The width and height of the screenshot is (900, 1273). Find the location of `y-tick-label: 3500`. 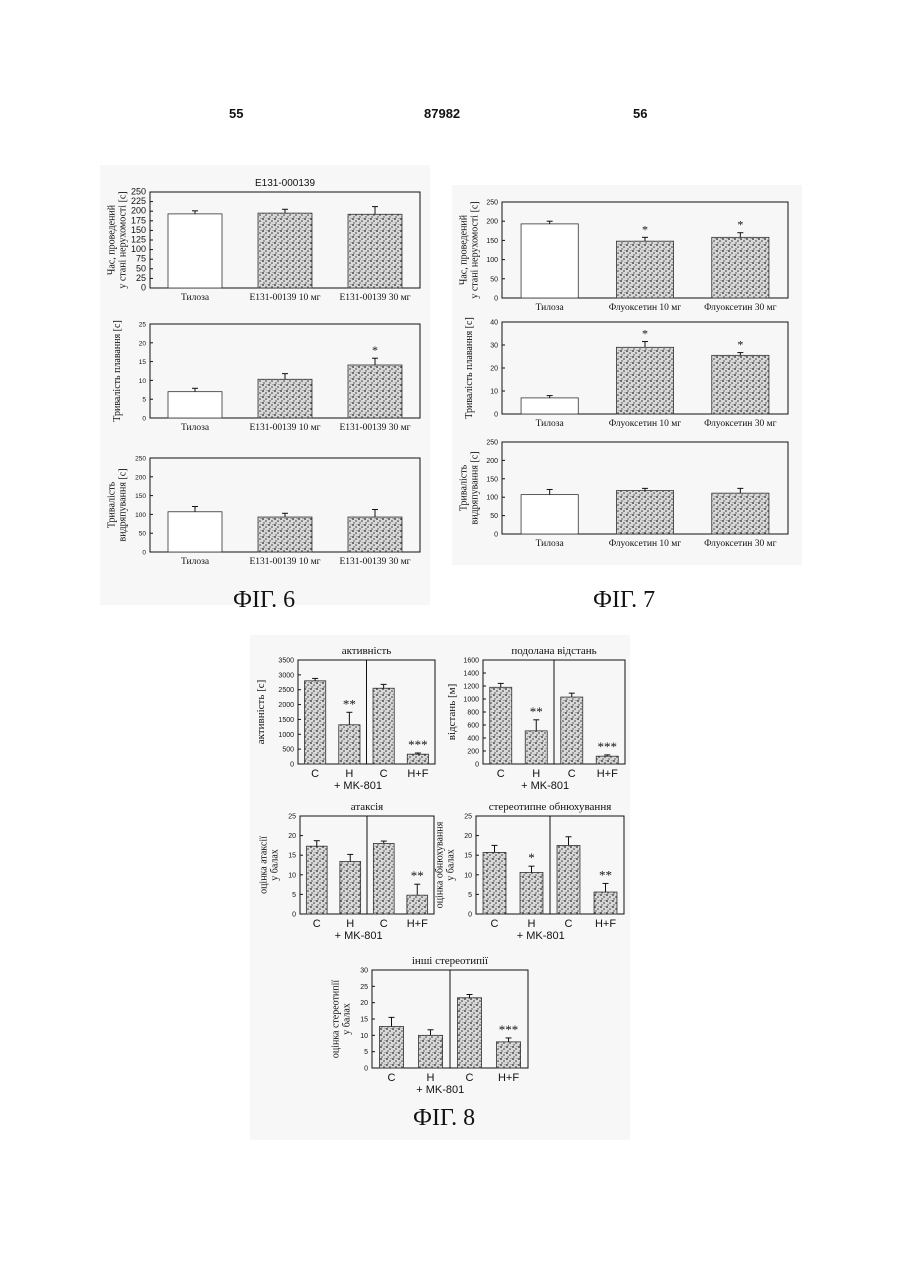

y-tick-label: 3500 is located at coordinates (286, 661).